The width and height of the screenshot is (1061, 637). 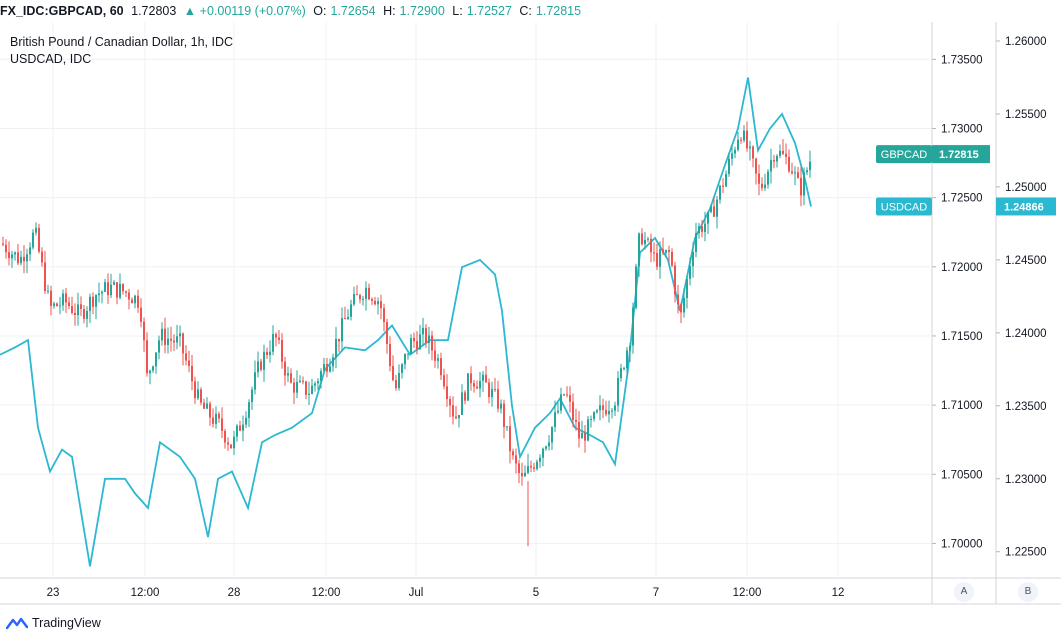 What do you see at coordinates (964, 592) in the screenshot?
I see `scale-a-button: A` at bounding box center [964, 592].